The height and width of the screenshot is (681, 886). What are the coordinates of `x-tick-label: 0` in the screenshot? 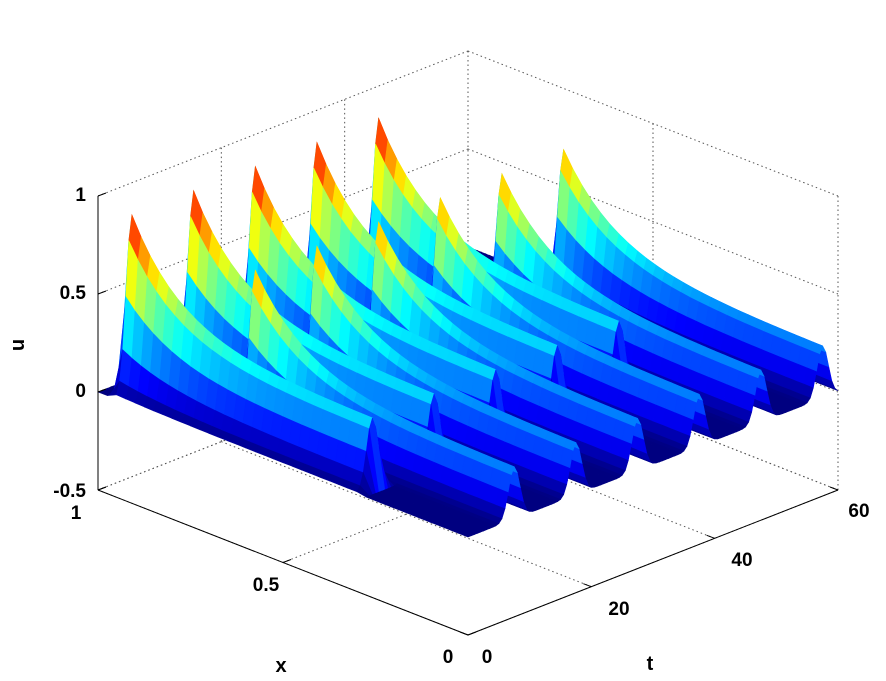 It's located at (448, 657).